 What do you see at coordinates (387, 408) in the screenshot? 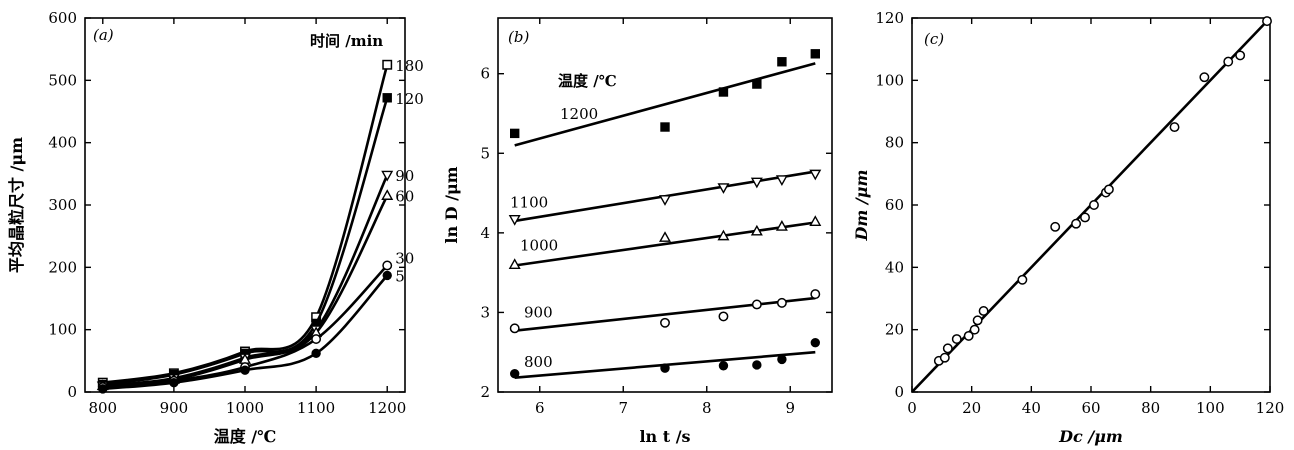
I see `x-tick-label: 1200` at bounding box center [387, 408].